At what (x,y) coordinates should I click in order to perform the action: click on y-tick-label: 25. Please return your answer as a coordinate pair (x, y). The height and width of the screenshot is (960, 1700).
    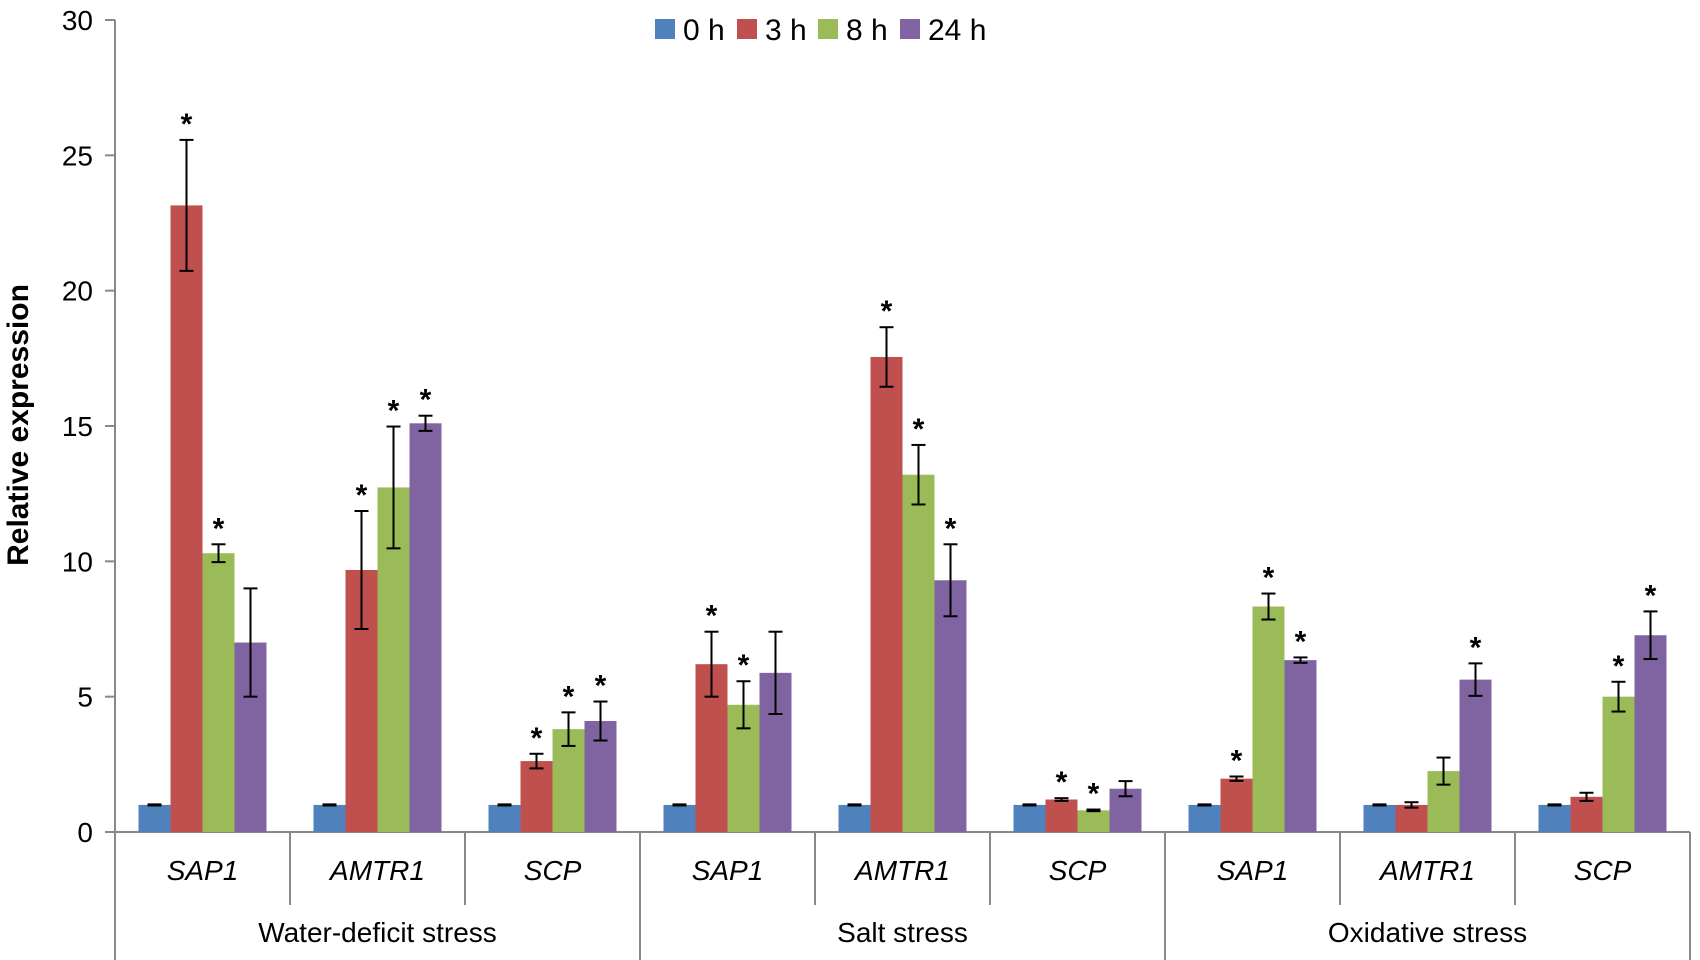
    Looking at the image, I should click on (77, 155).